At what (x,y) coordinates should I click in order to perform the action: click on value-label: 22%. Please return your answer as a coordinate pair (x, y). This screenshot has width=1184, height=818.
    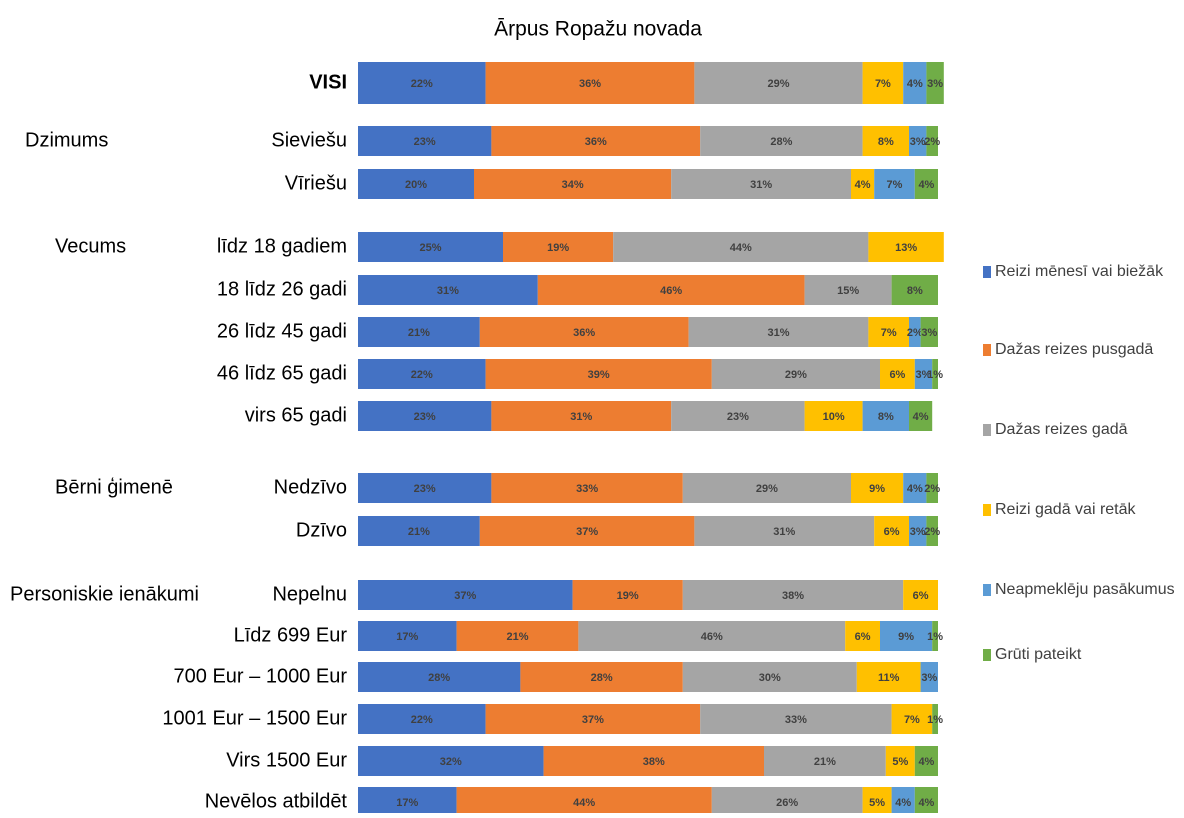
    Looking at the image, I should click on (422, 375).